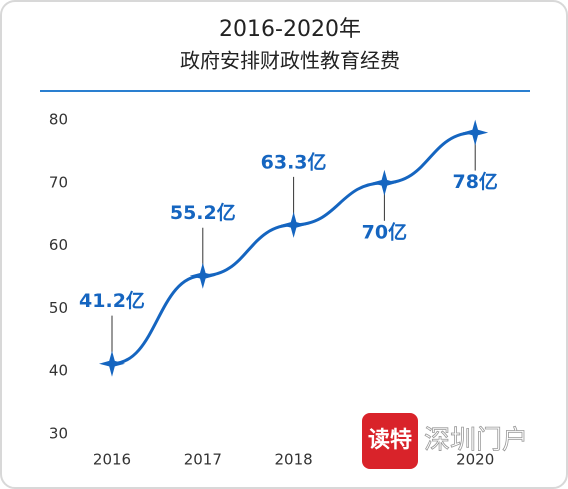 The width and height of the screenshot is (568, 489). Describe the element at coordinates (475, 460) in the screenshot. I see `x-tick-label: 2020` at that location.